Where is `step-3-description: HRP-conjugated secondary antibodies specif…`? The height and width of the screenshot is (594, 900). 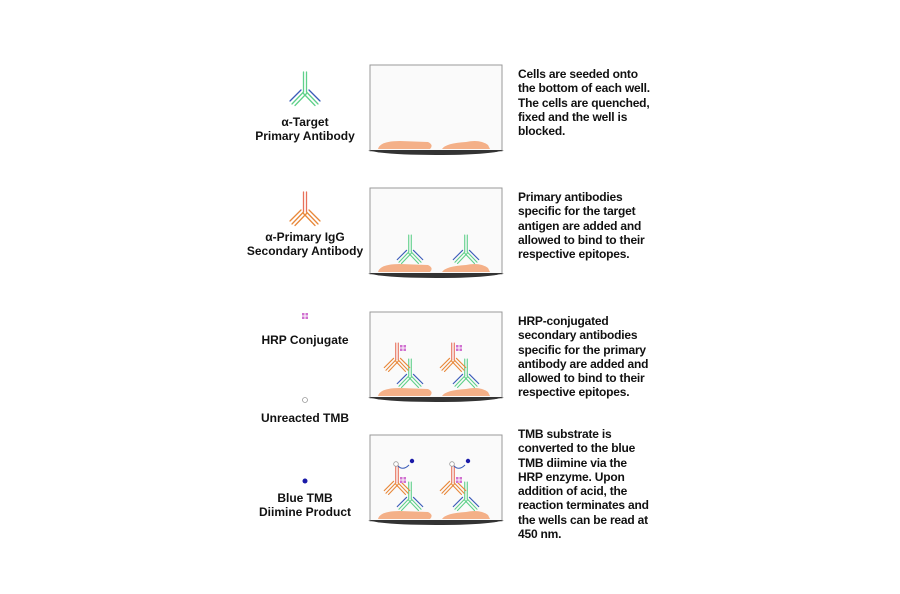 step-3-description: HRP-conjugated secondary antibodies specif… is located at coordinates (583, 357).